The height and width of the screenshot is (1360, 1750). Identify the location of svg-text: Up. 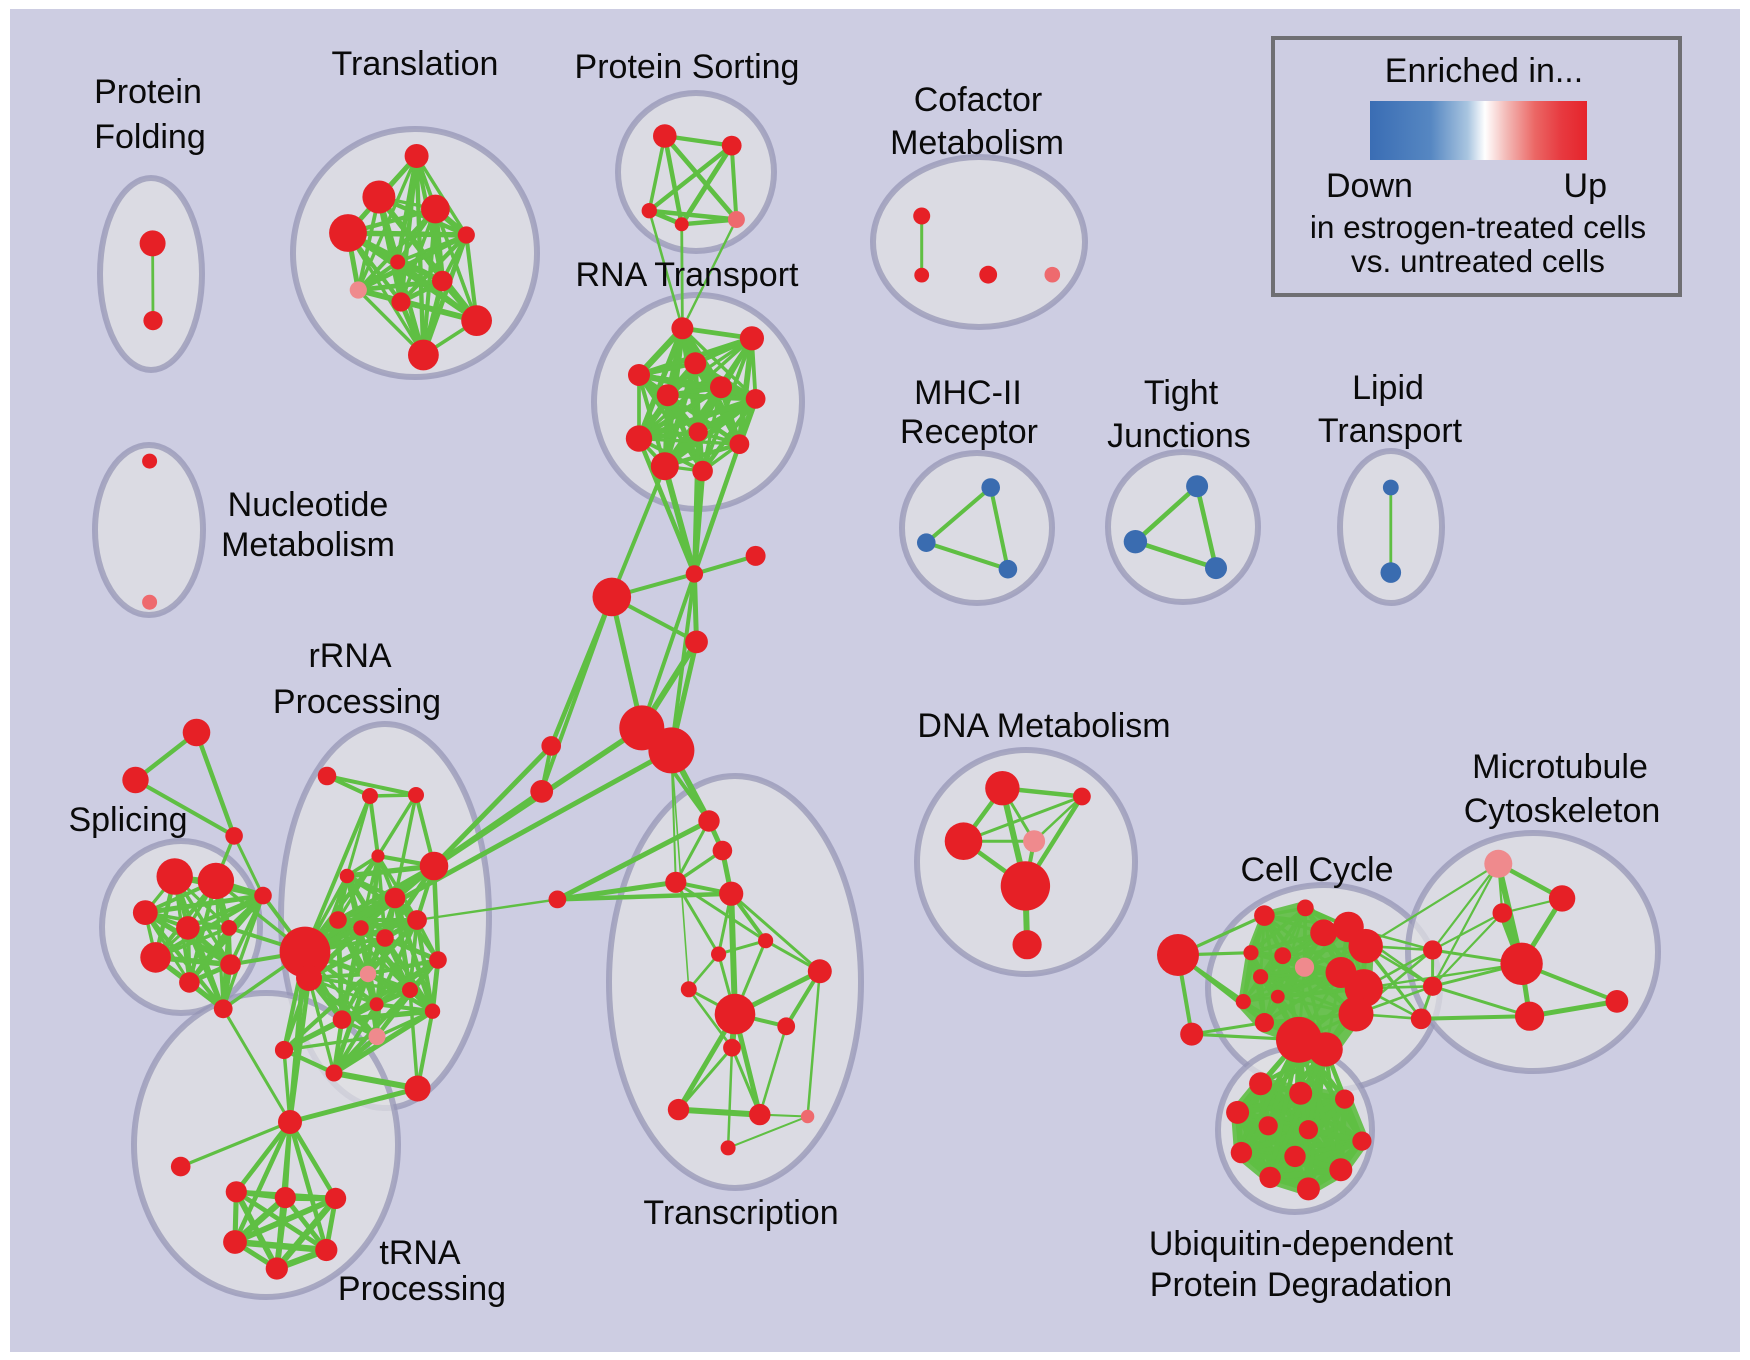
(1585, 186).